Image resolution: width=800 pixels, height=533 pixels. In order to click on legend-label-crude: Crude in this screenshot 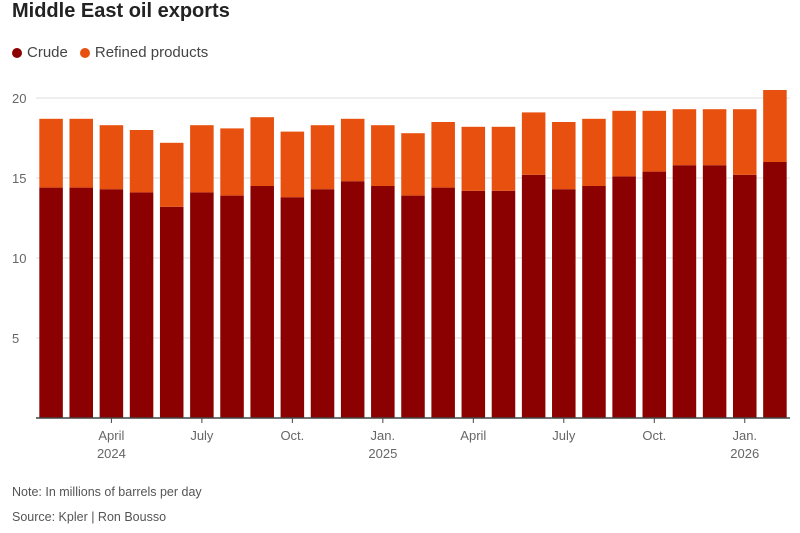, I will do `click(47, 52)`.